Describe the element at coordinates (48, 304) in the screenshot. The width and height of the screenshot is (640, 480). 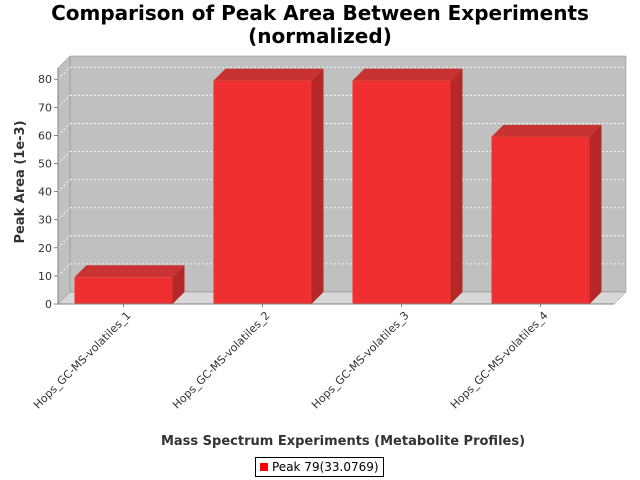
I see `y-tick-label: 0` at that location.